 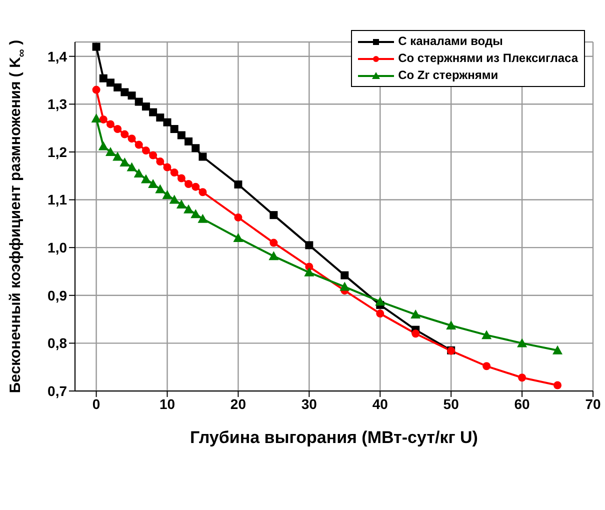 I want to click on y-tick-label: 1,0, so click(x=58, y=248).